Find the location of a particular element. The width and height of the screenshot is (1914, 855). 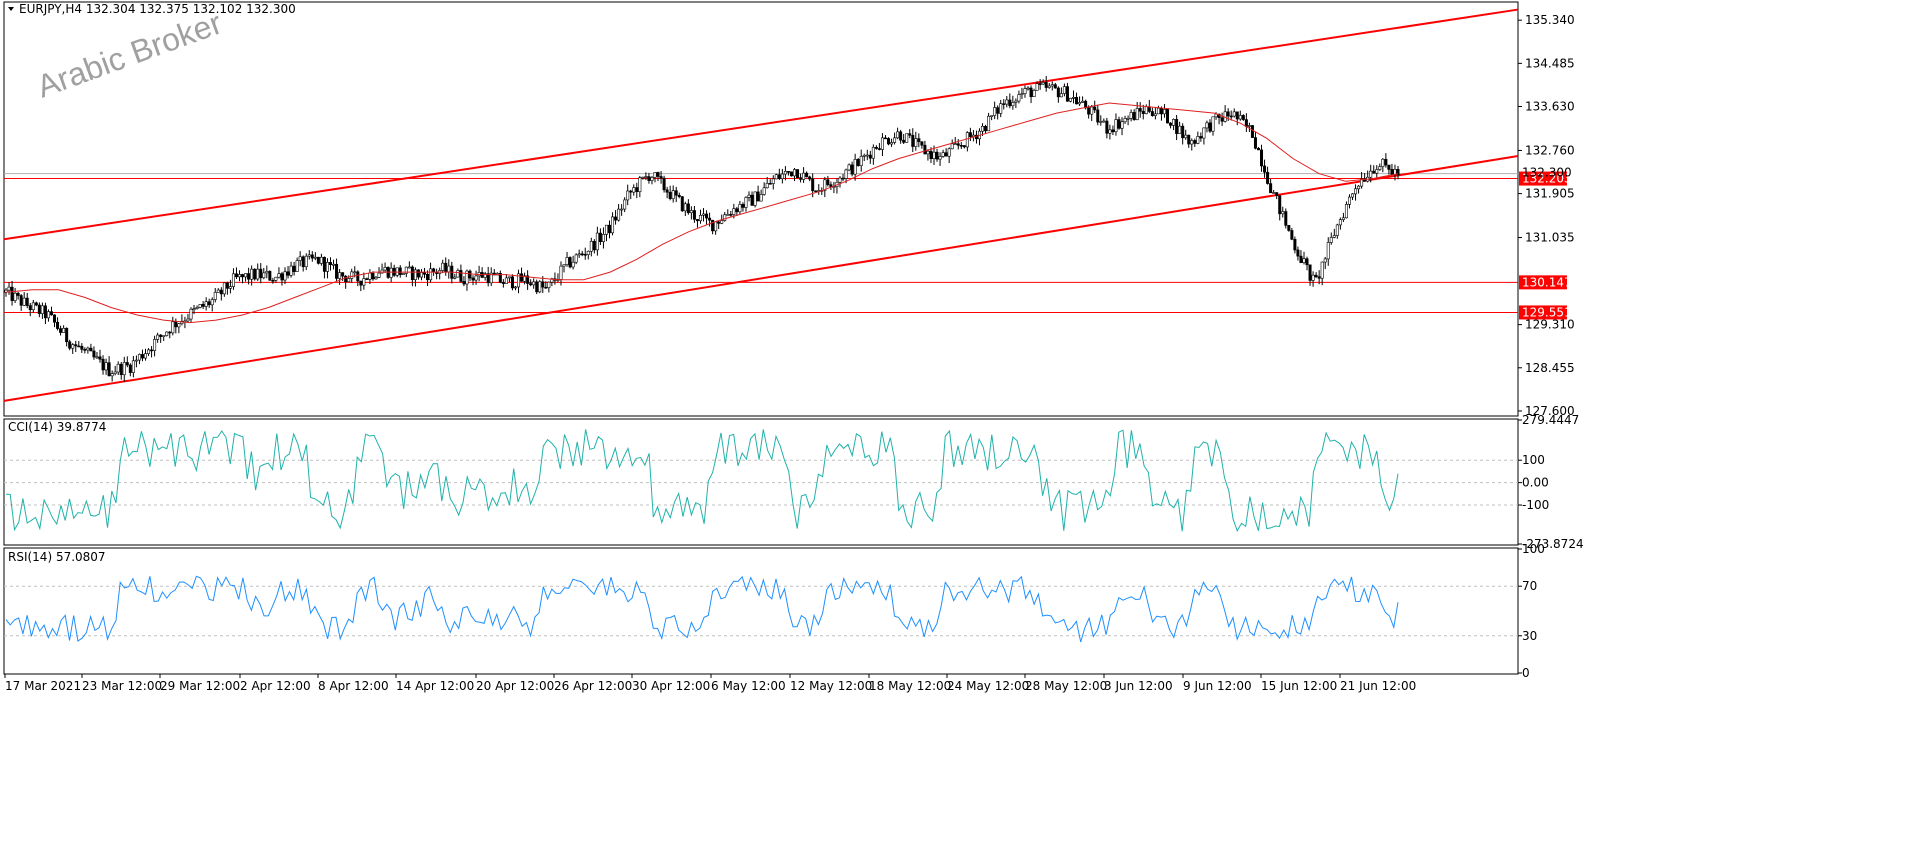

time-tick-label: 26 Apr 12:00 is located at coordinates (593, 686).